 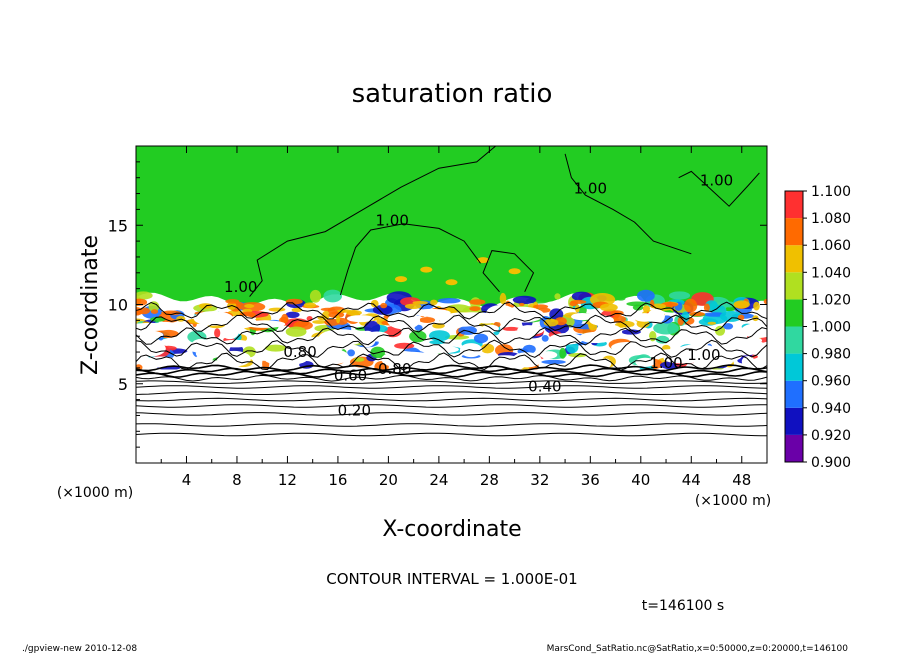 What do you see at coordinates (831, 463) in the screenshot?
I see `colorbar-level-label: 0.900` at bounding box center [831, 463].